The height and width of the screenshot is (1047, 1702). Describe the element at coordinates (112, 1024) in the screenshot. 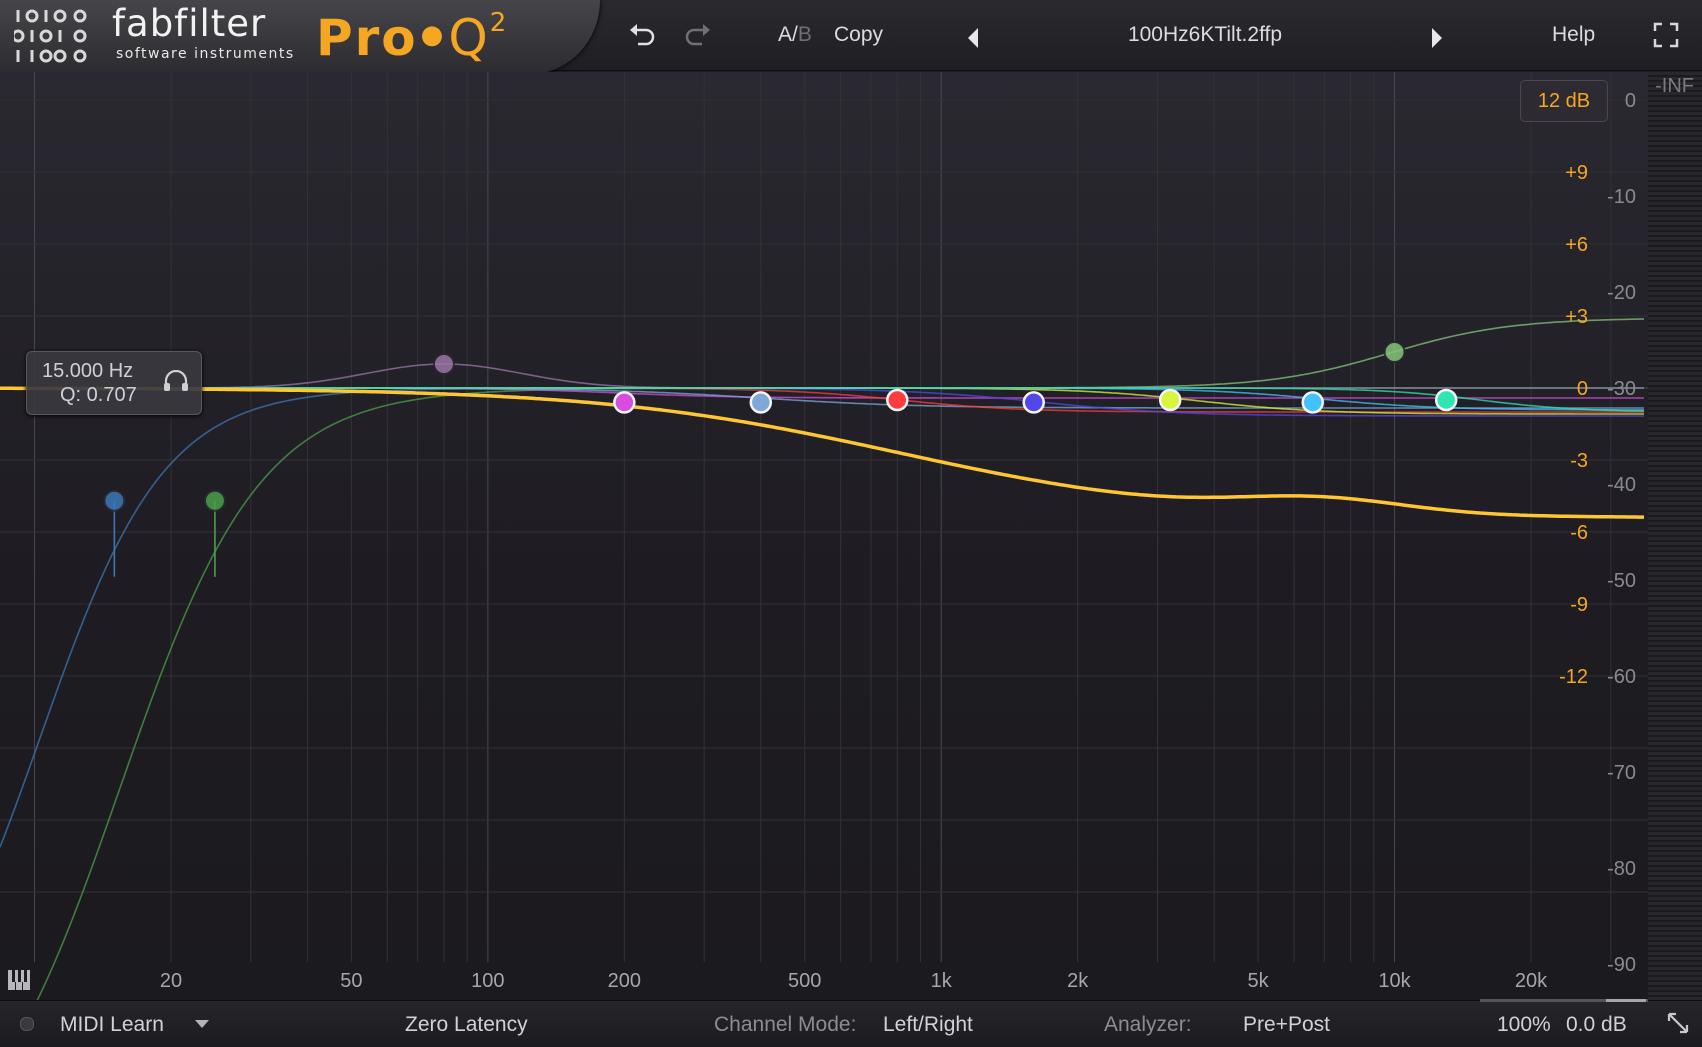

I see `midi-learn-button: MIDI Learn` at that location.